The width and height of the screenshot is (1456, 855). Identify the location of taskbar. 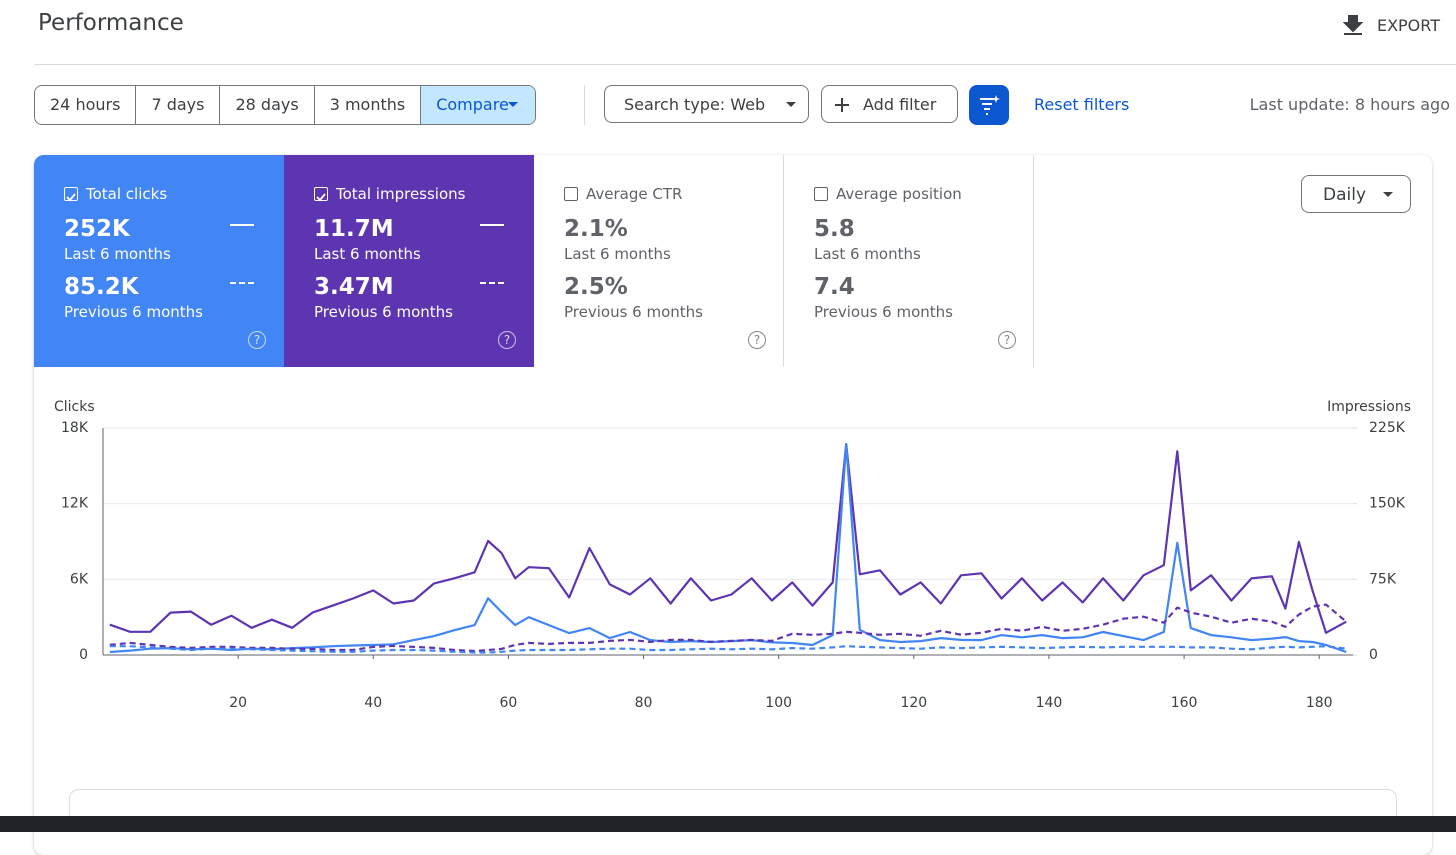
(728, 824).